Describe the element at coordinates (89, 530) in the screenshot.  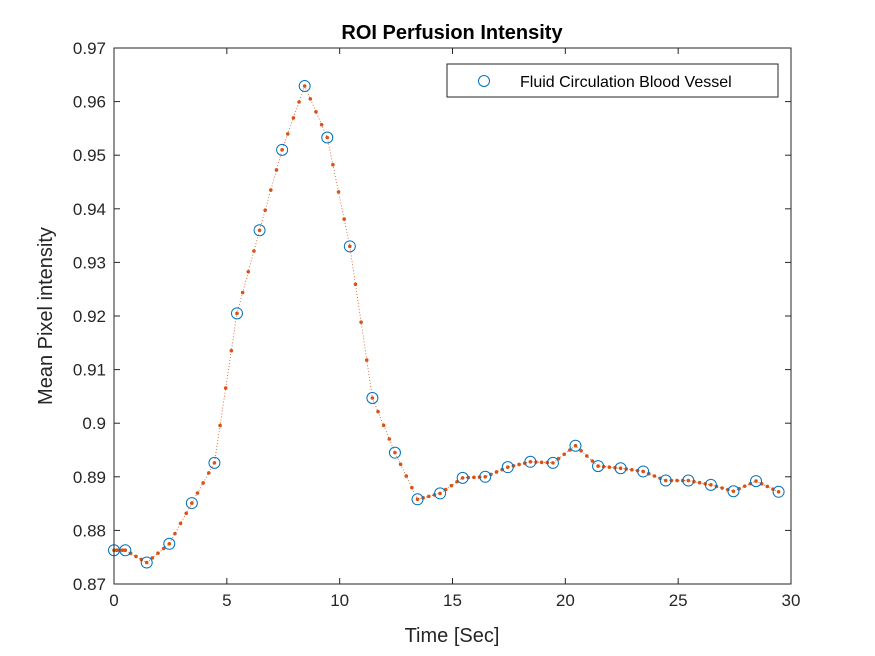
I see `y-tick-label: 0.88` at that location.